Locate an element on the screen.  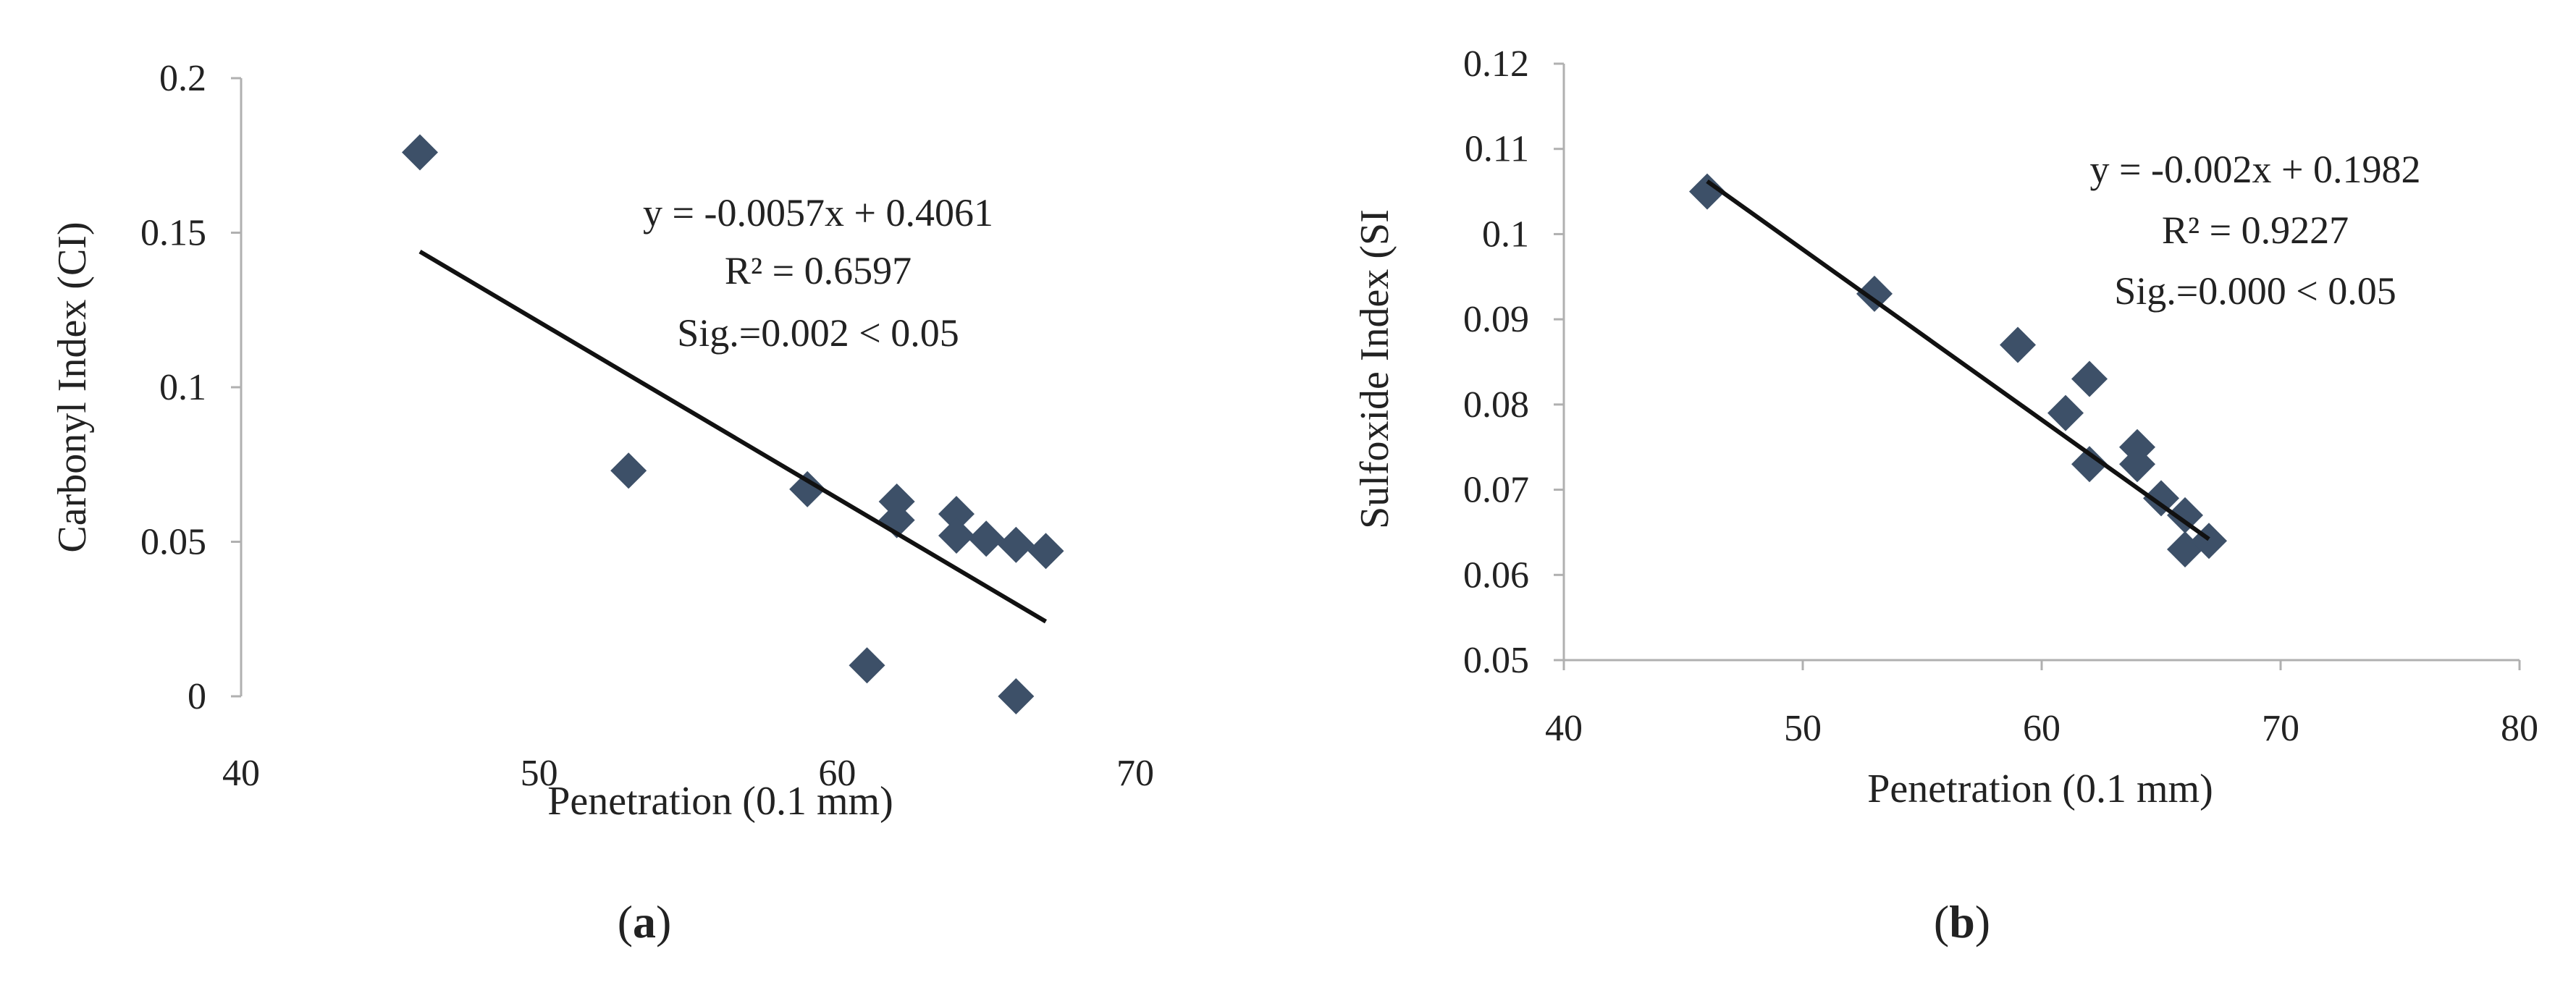
trend-equation-b: y = -0.002x + 0.1982 is located at coordinates (2255, 169).